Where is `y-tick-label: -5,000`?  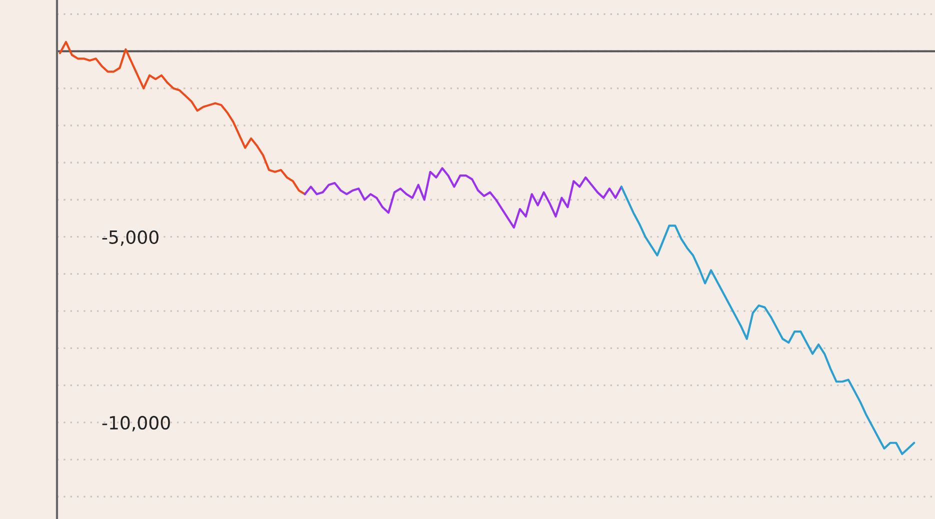
y-tick-label: -5,000 is located at coordinates (130, 238).